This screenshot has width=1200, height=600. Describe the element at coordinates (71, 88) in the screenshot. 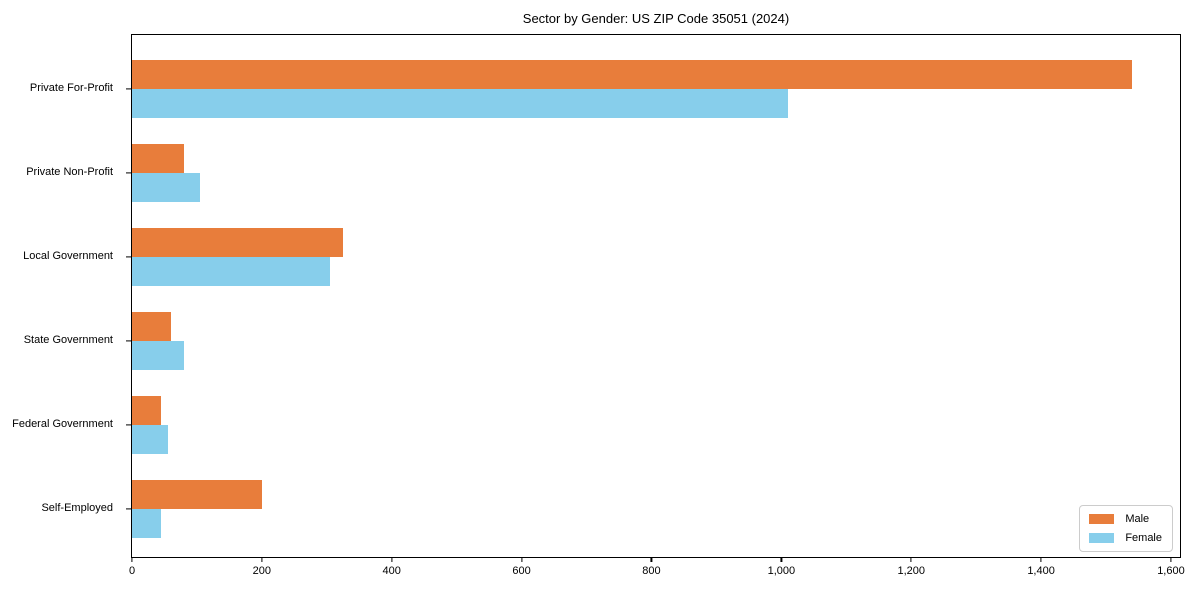

I see `y-tick-label-private-for-profit: Private For-Profit` at that location.